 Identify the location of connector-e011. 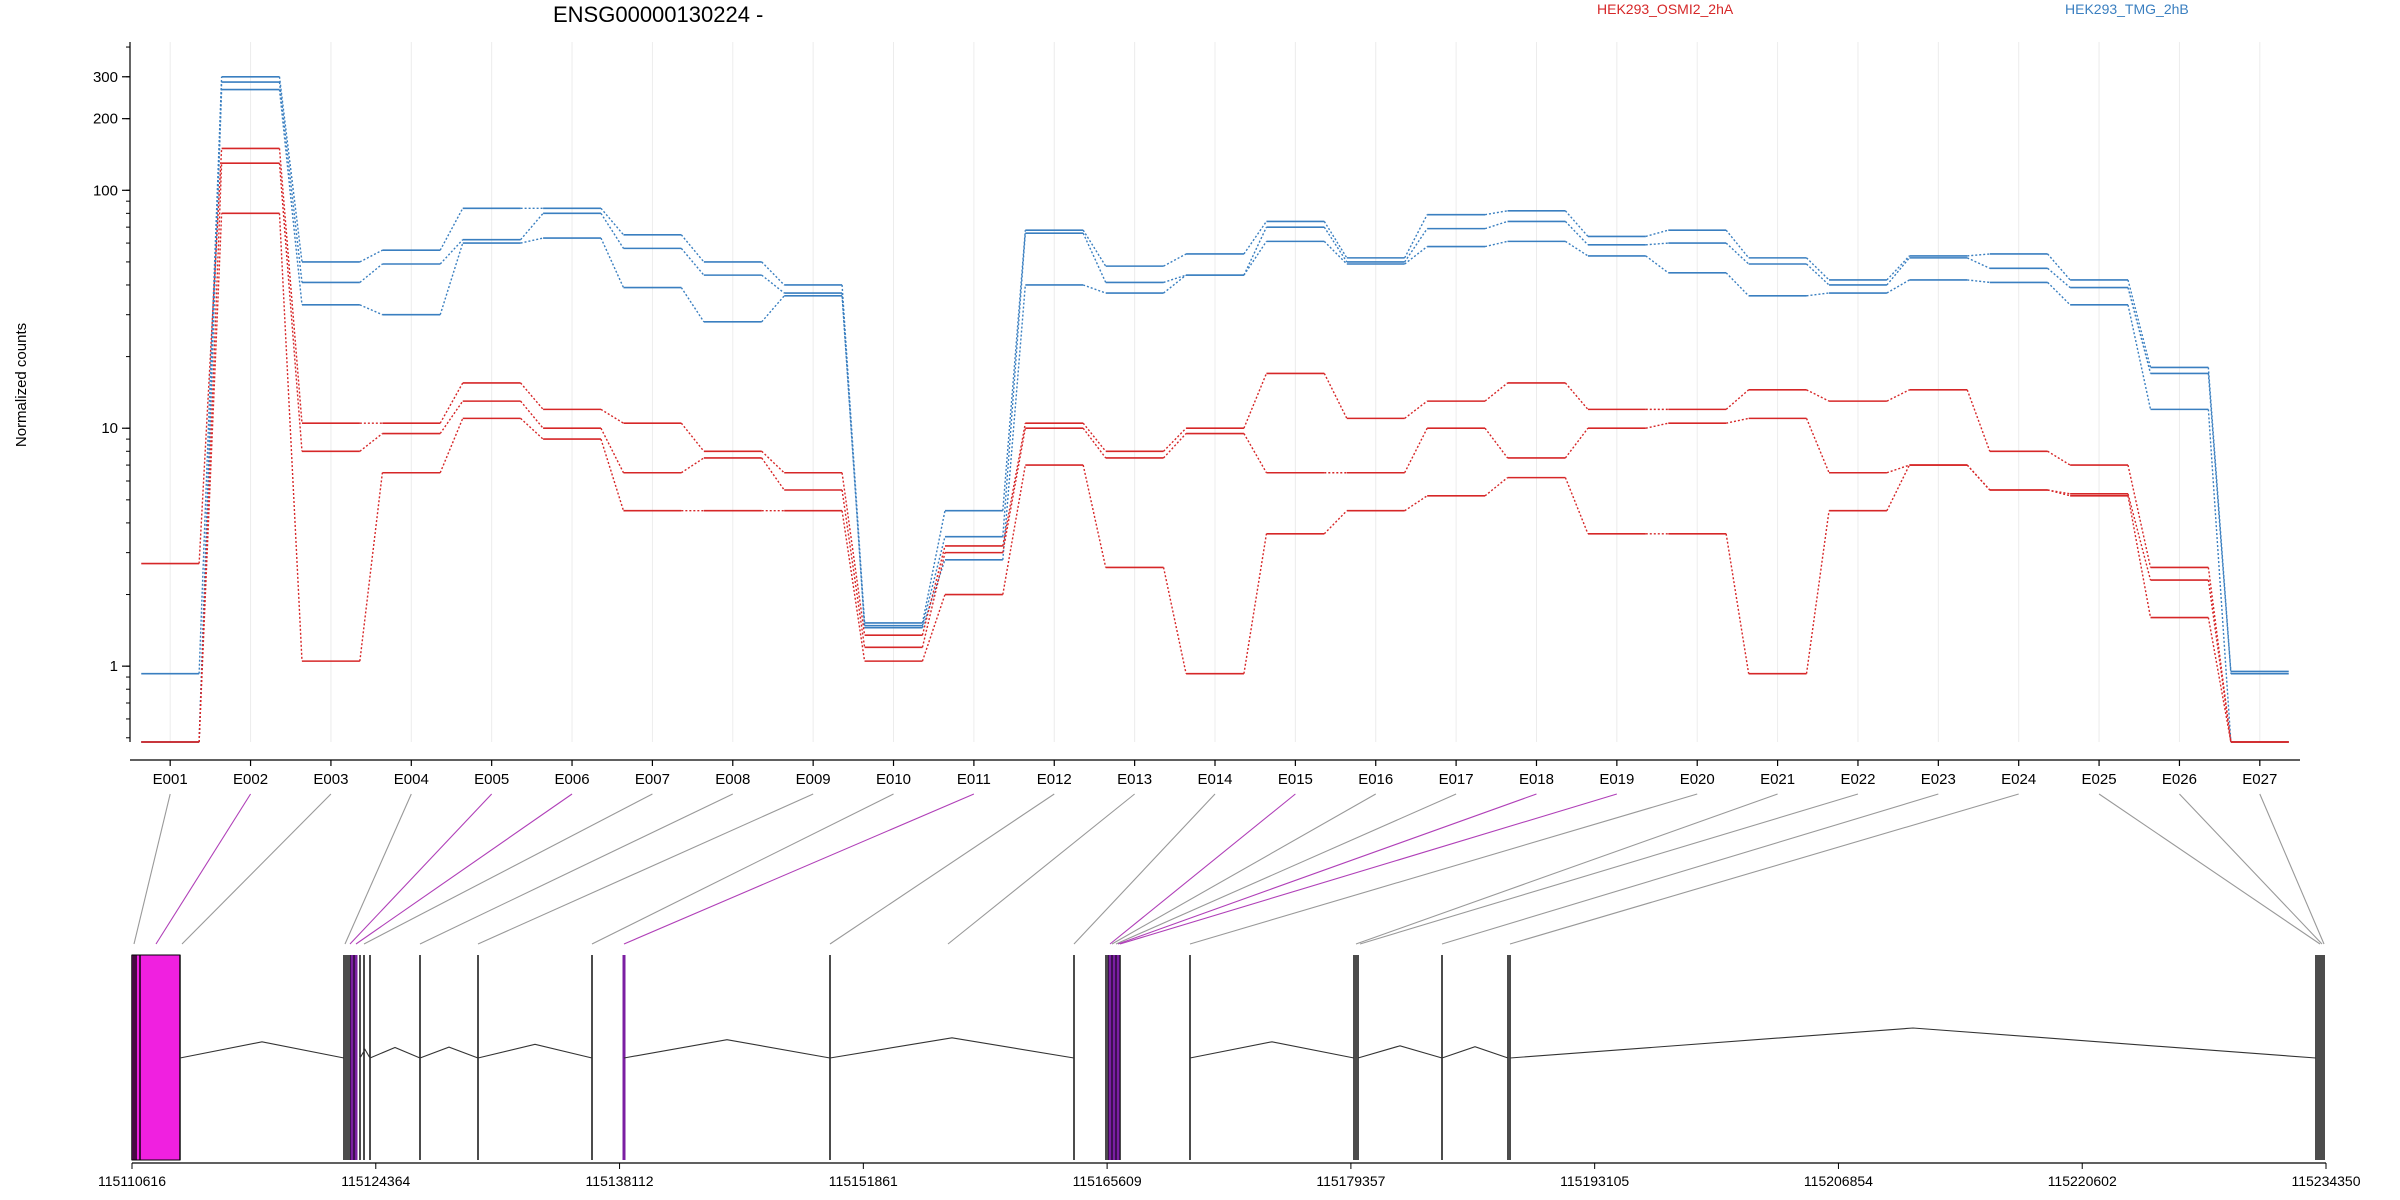
(799, 869).